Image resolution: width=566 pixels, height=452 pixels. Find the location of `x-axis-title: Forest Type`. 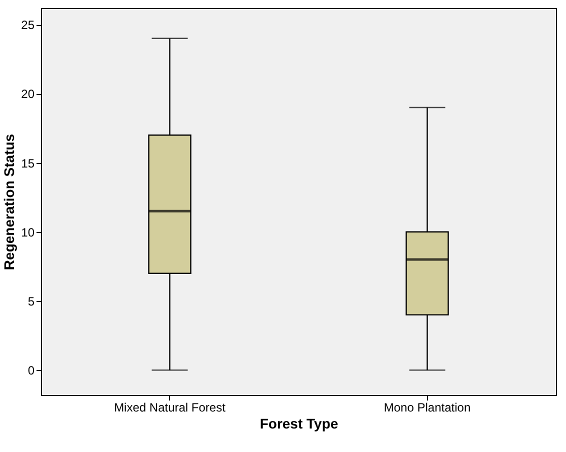

x-axis-title: Forest Type is located at coordinates (299, 424).